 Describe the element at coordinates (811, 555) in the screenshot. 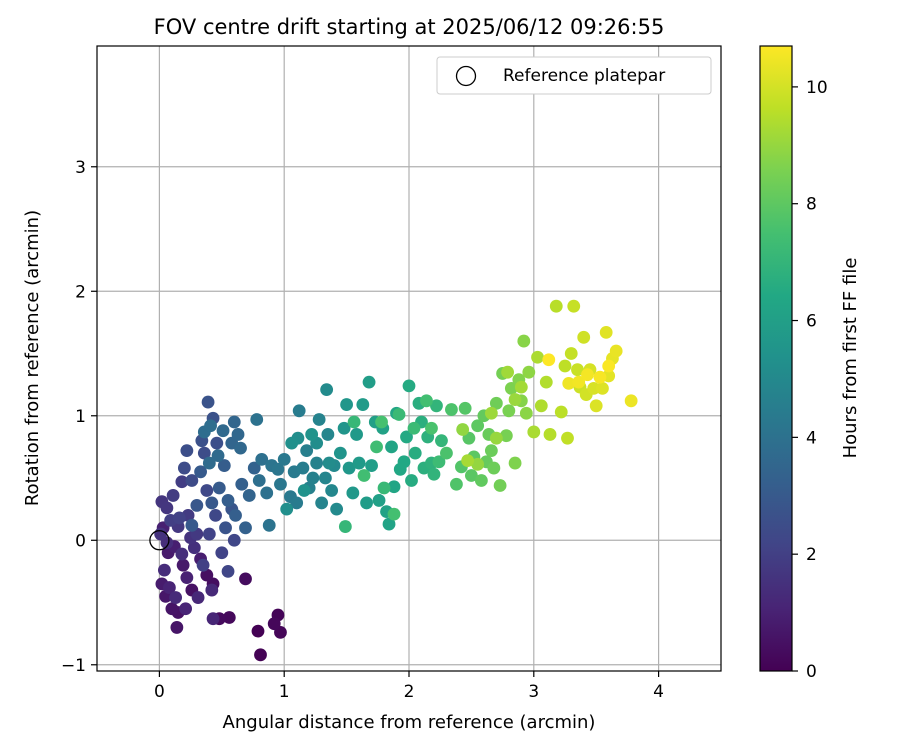

I see `colorbar-tick-label: 2` at that location.